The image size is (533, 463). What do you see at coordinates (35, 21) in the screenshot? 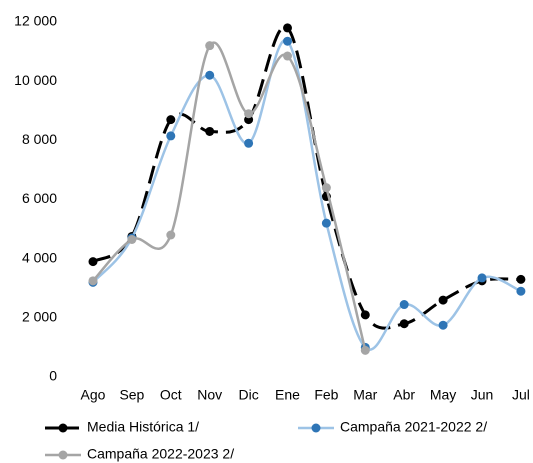
I see `y-tick-label: 12 000` at bounding box center [35, 21].